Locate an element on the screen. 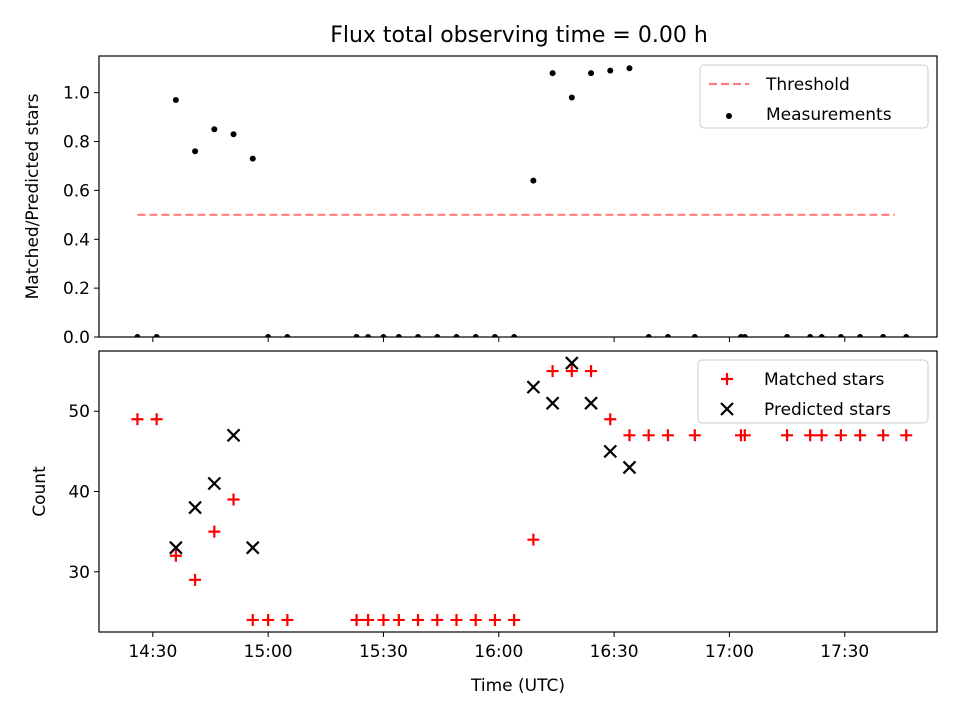 The height and width of the screenshot is (720, 960). y-tick-label: 30 is located at coordinates (79, 573).